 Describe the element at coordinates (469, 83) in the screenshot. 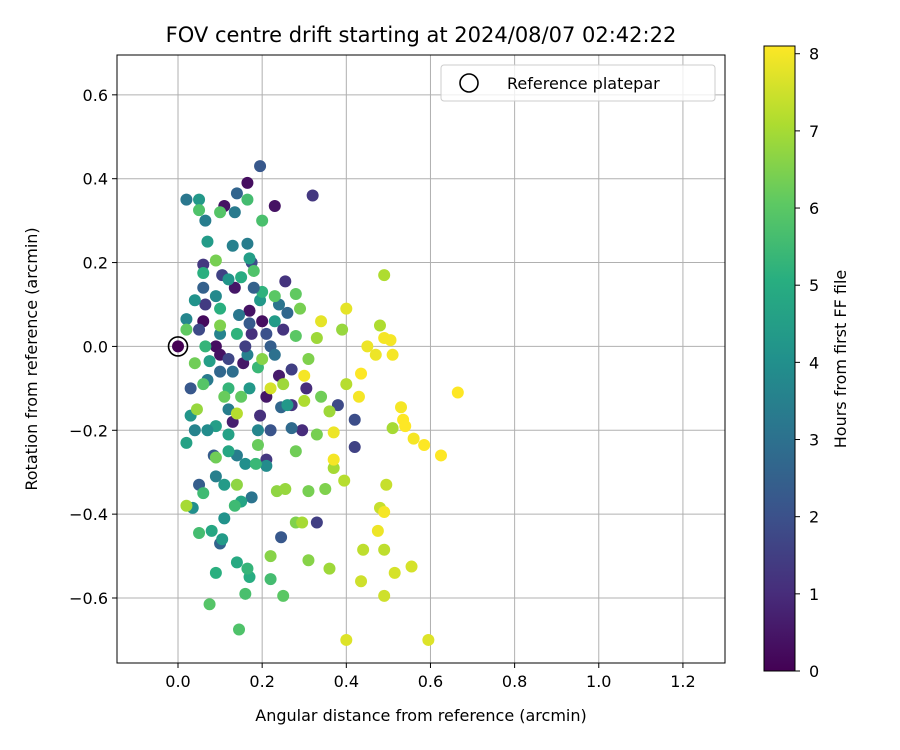

I see `legend-marker-circle` at that location.